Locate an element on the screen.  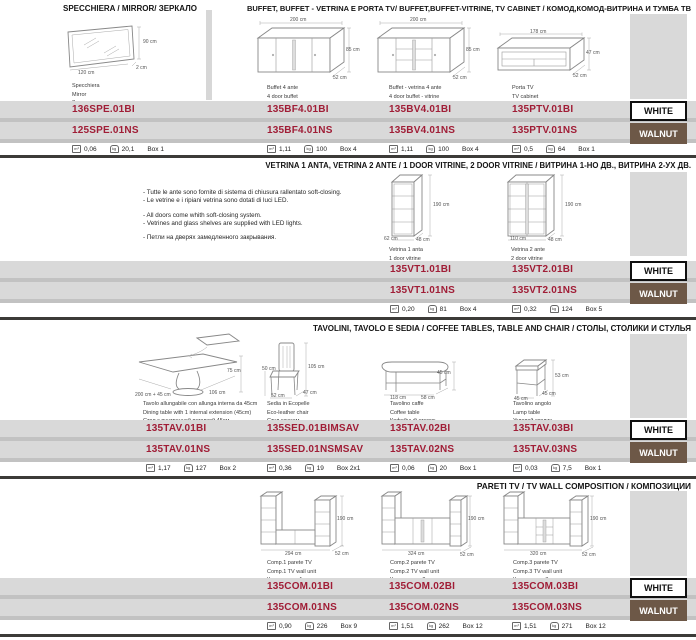
box-count: Box 2x1 is located at coordinates (348, 468).